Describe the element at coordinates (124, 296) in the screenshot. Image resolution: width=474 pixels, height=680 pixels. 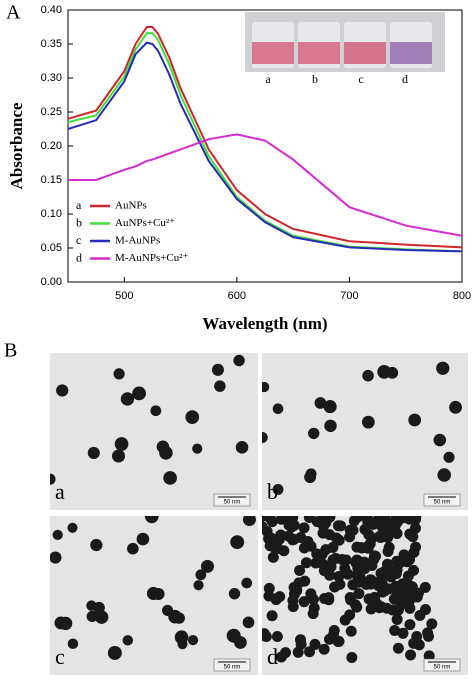
I see `x-tick-label: 500` at that location.